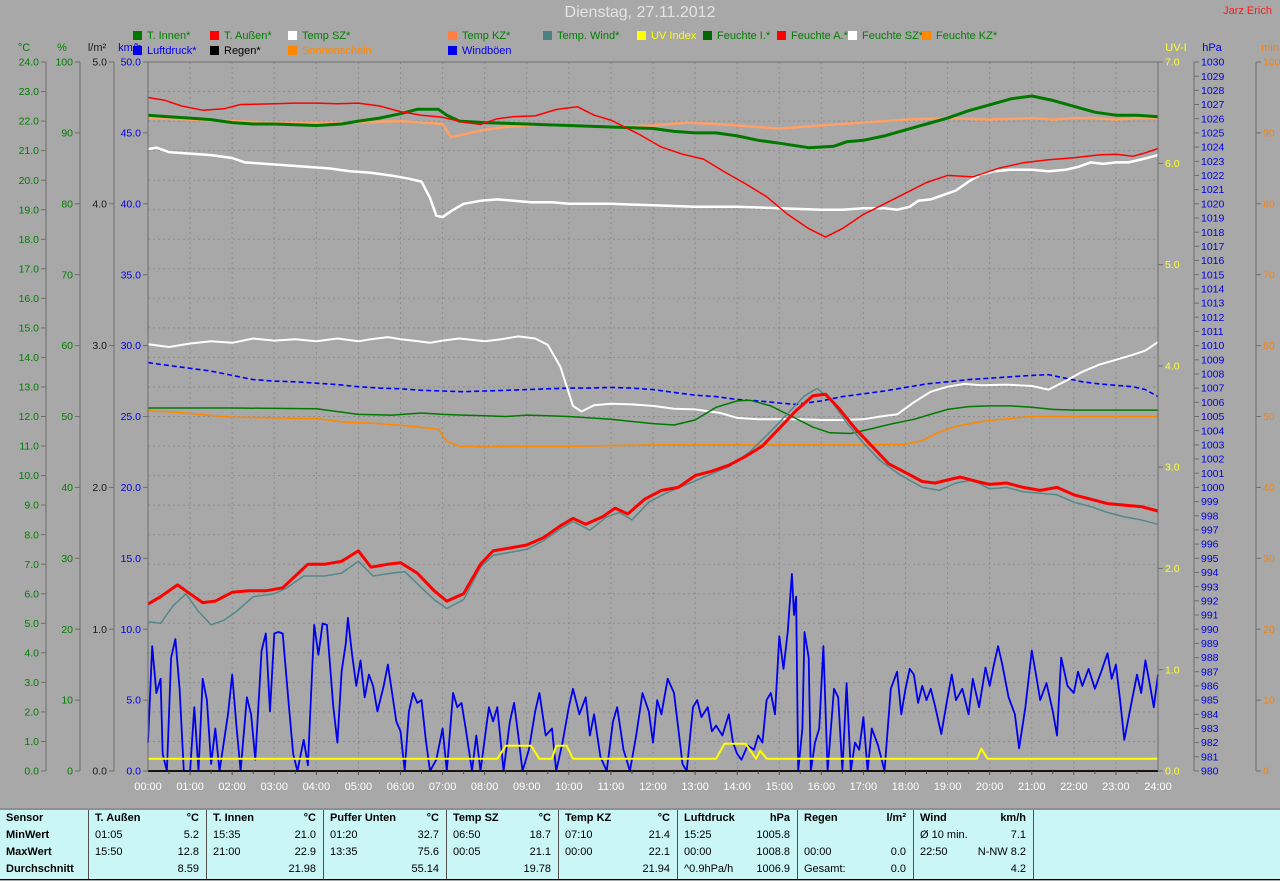 This screenshot has height=881, width=1280. What do you see at coordinates (896, 818) in the screenshot?
I see `summary-cell-value: l/m²` at bounding box center [896, 818].